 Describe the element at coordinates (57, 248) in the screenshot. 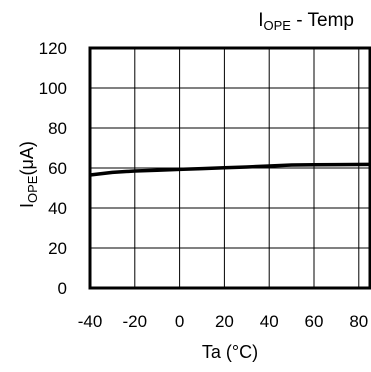

I see `y-tick-label: 20` at that location.